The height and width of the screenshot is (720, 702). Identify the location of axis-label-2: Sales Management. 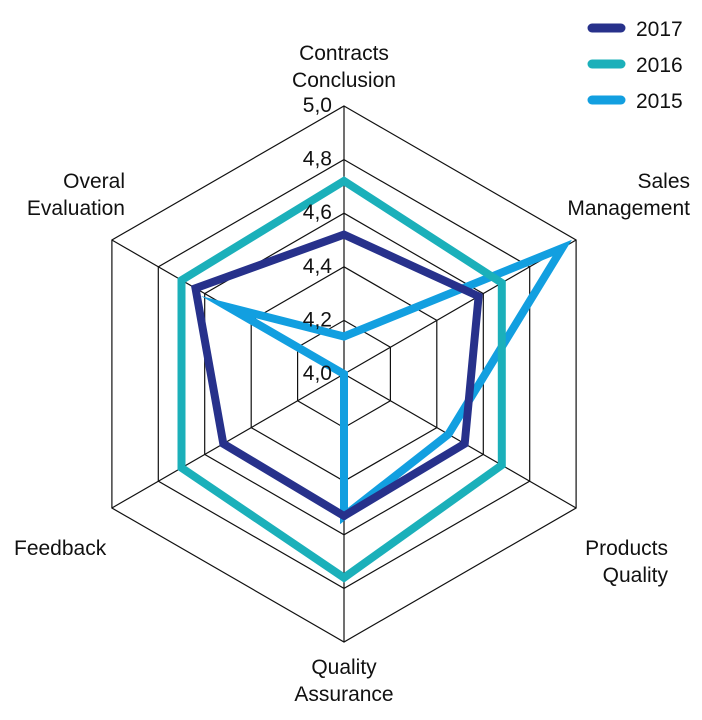
(628, 195).